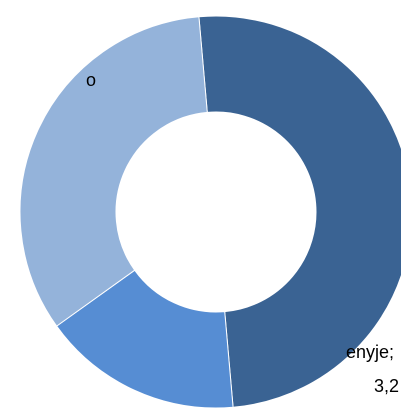  I want to click on data-label-1: o, so click(91, 80).